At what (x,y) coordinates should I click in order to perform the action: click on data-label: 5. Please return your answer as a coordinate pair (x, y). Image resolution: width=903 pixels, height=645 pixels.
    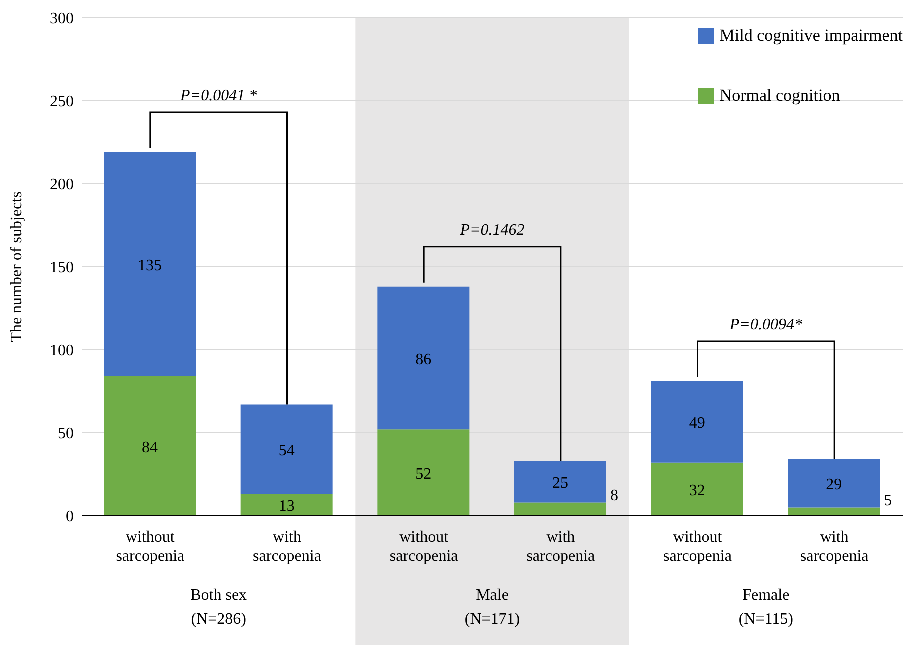
    Looking at the image, I should click on (888, 501).